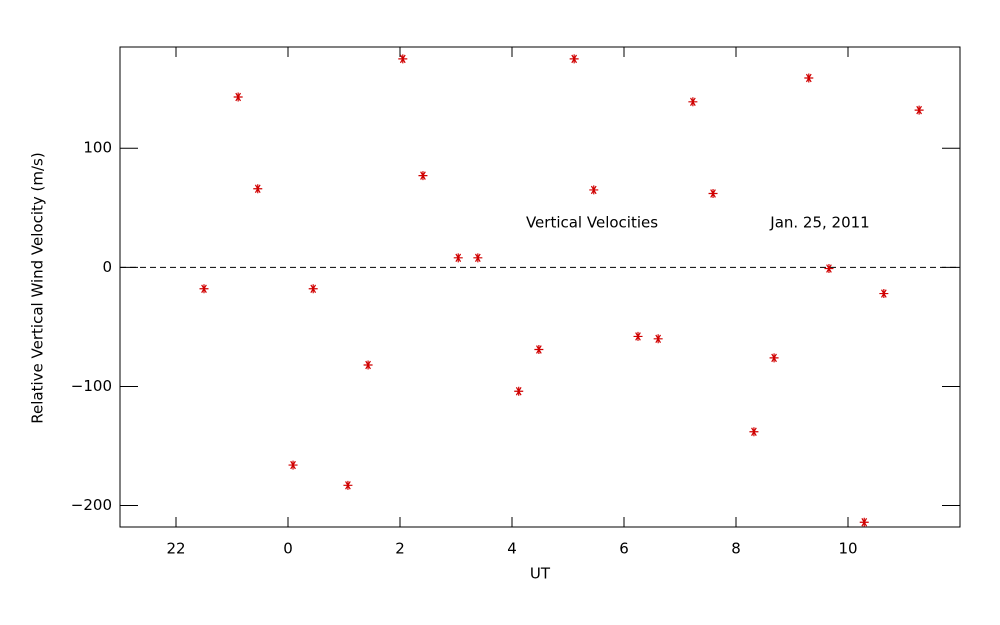  I want to click on x-tick-label: 2, so click(400, 549).